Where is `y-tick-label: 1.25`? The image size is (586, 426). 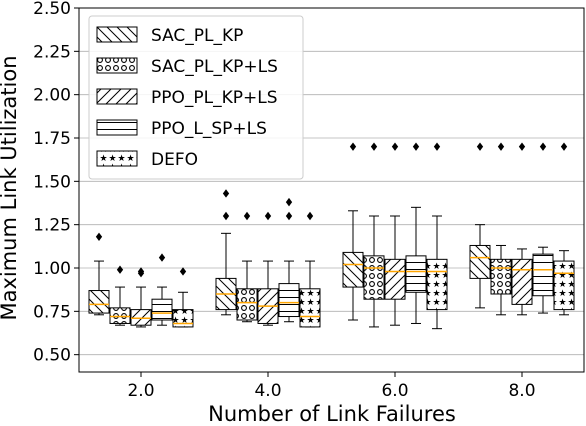
y-tick-label: 1.25 is located at coordinates (52, 226).